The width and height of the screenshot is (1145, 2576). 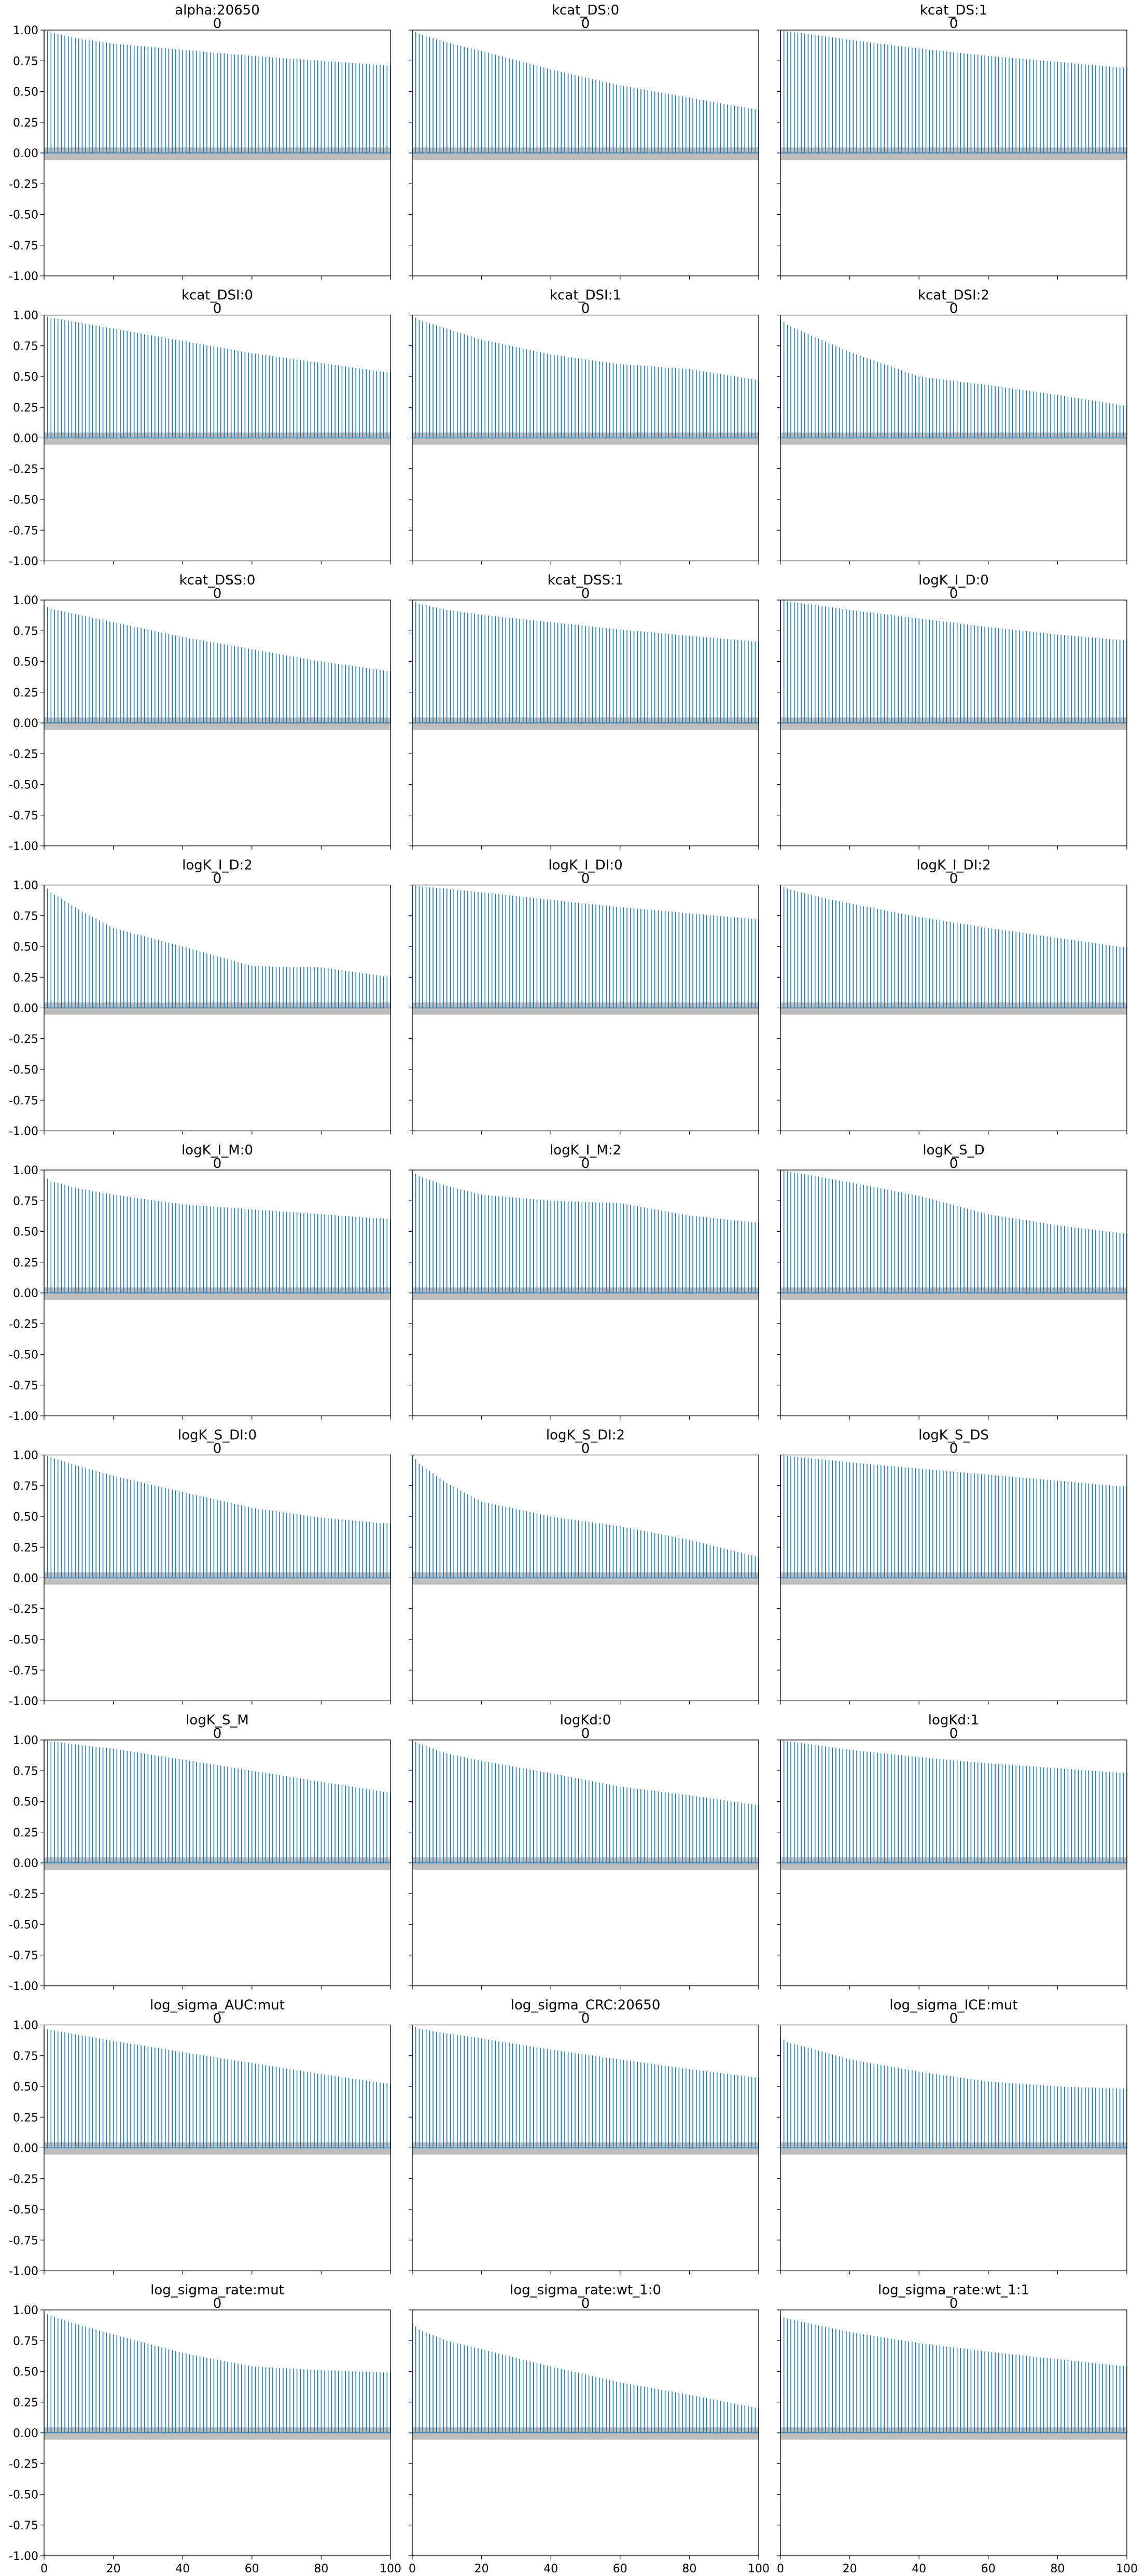 I want to click on panel-5: kcat_DSI:20, so click(x=952, y=426).